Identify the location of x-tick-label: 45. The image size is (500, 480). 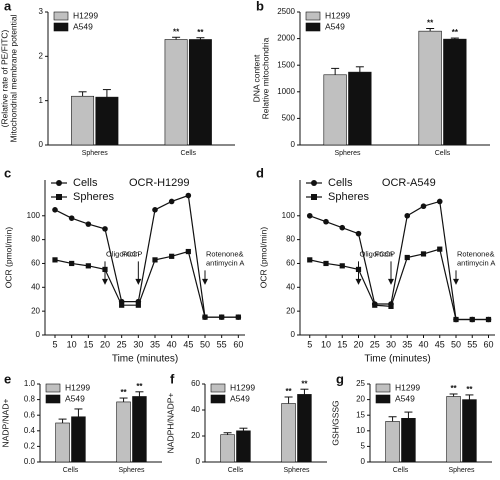
(440, 344).